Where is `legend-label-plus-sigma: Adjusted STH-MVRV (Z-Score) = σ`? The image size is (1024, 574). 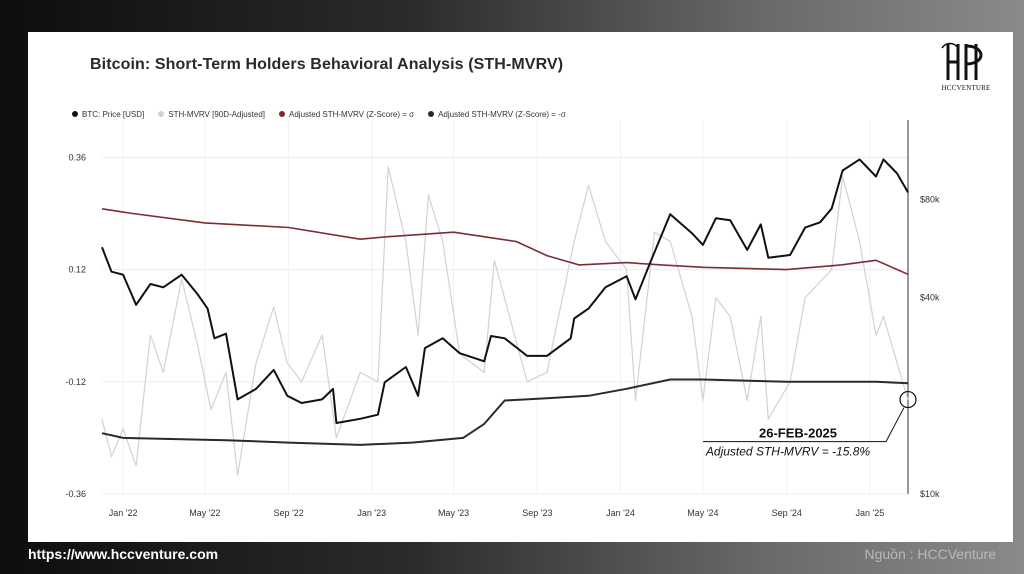
legend-label-plus-sigma: Adjusted STH-MVRV (Z-Score) = σ is located at coordinates (352, 114).